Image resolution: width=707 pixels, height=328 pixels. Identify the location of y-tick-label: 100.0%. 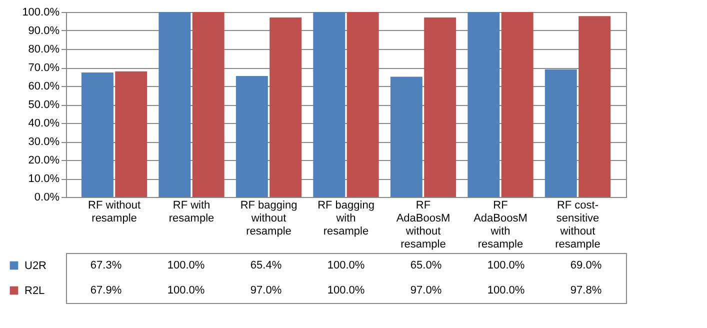
(41, 12).